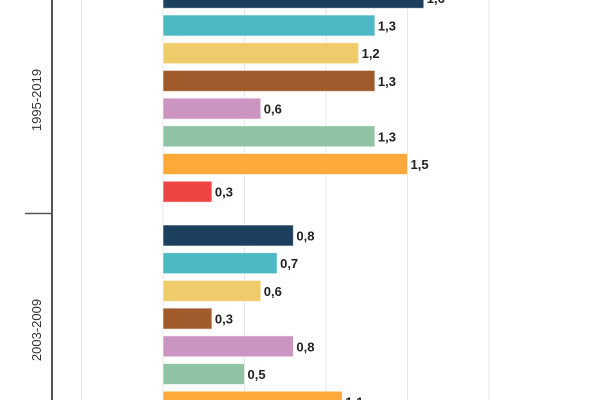  I want to click on data-label: 1,1, so click(354, 397).